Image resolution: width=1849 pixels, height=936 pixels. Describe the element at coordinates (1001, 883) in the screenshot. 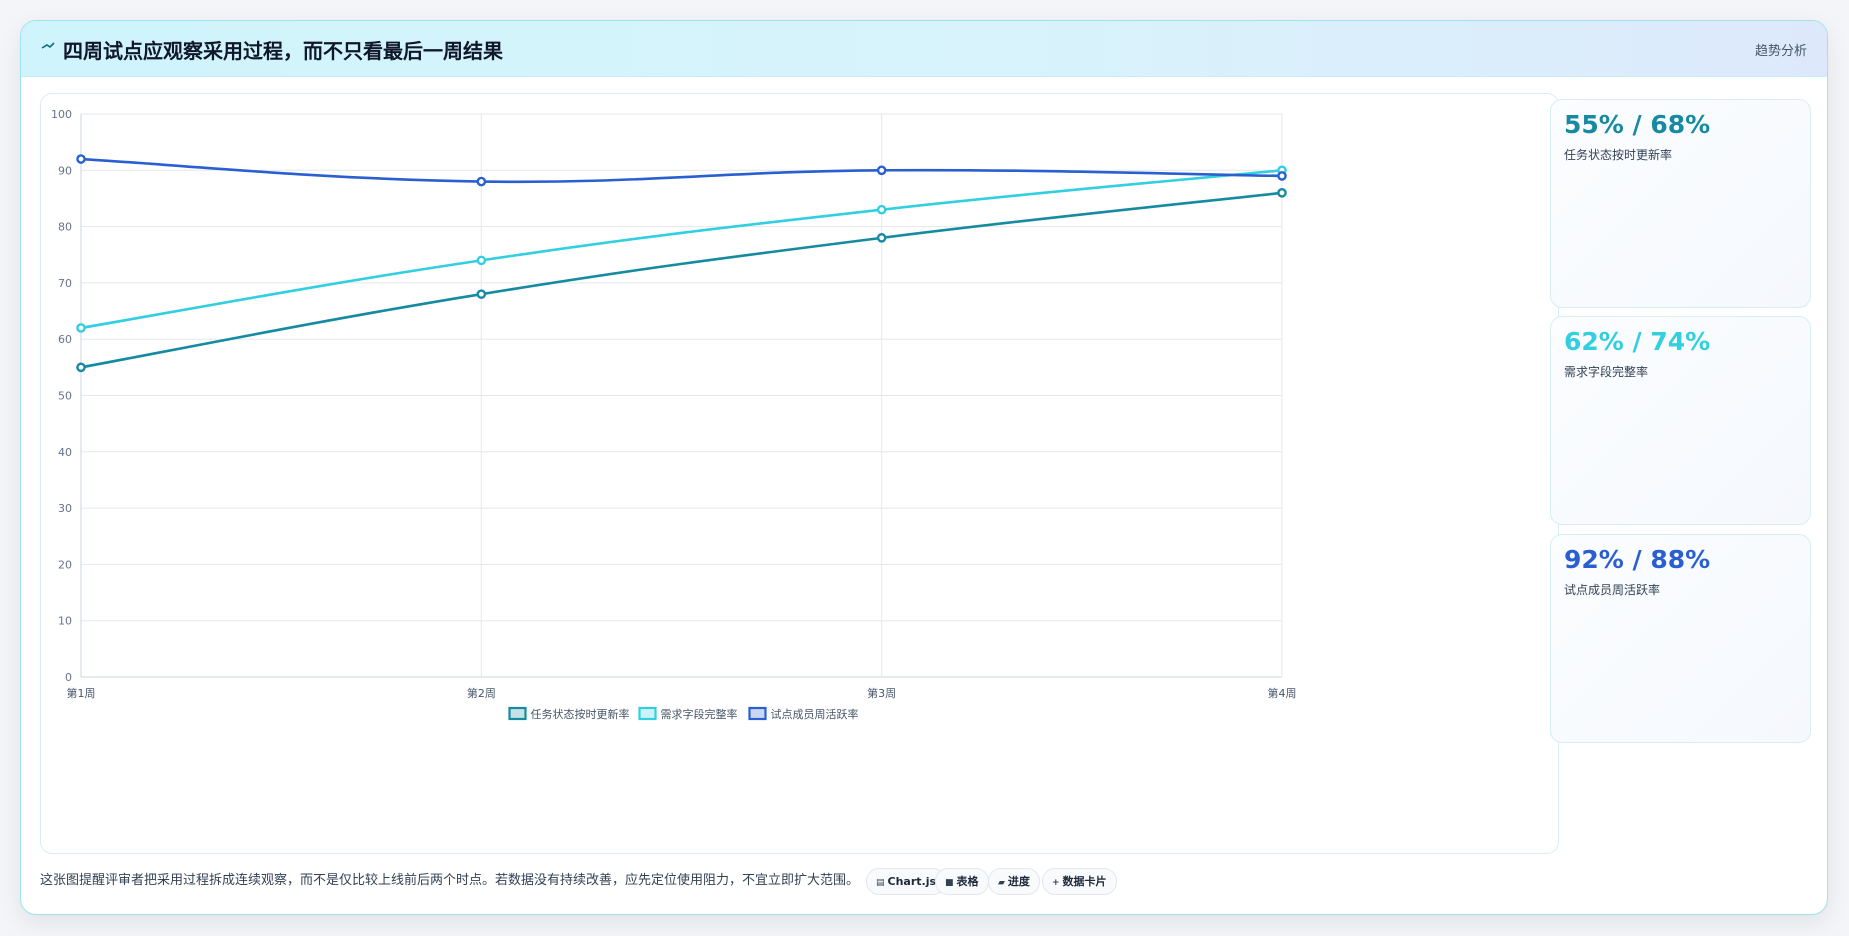

I see `progress-icon: ▰` at that location.